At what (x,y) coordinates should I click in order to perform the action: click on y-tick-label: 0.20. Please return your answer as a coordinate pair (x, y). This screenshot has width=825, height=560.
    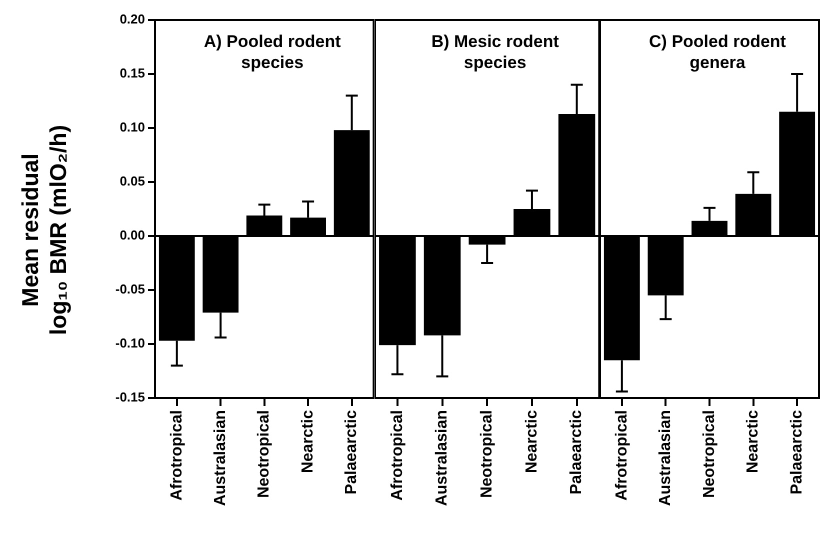
    Looking at the image, I should click on (132, 19).